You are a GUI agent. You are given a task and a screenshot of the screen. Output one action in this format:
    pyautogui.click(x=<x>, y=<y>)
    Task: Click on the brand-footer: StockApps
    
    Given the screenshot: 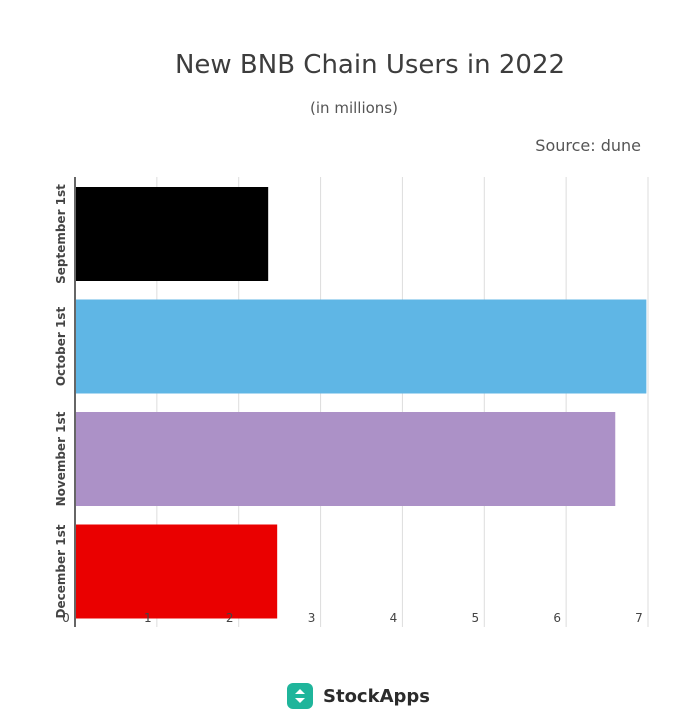 What is the action you would take?
    pyautogui.click(x=358, y=696)
    